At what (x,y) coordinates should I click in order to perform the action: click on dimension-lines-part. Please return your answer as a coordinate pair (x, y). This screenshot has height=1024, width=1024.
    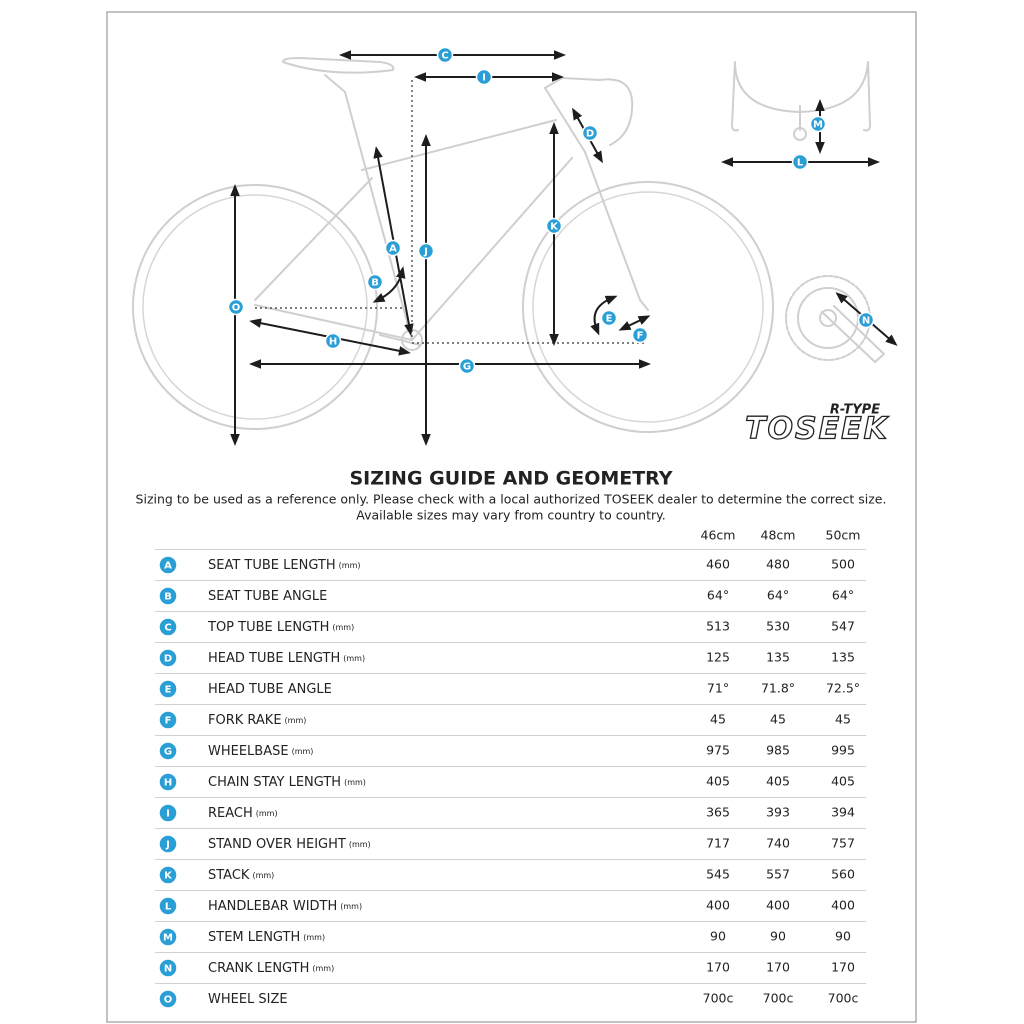
    Looking at the image, I should click on (634, 323).